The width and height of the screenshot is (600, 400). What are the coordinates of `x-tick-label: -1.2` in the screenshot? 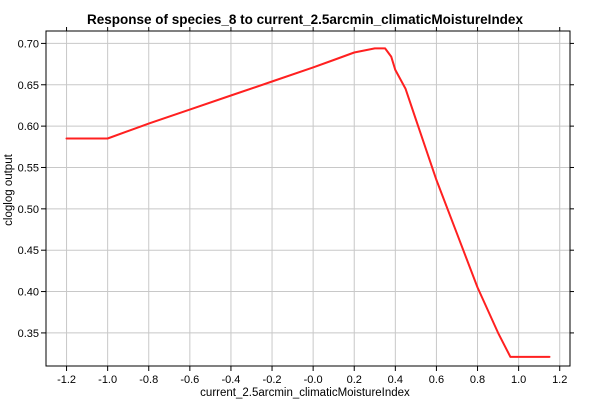 It's located at (66, 380).